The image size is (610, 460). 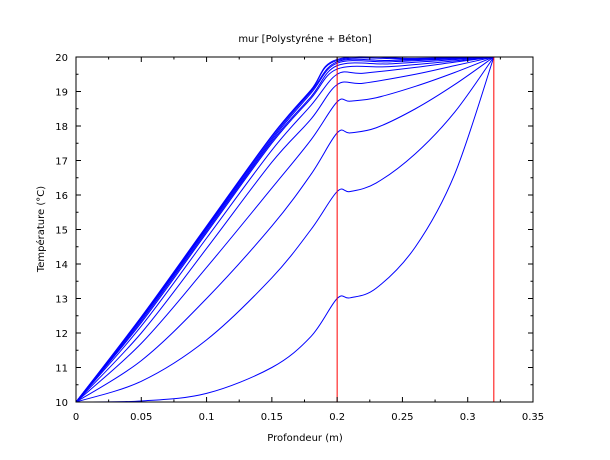 What do you see at coordinates (41, 229) in the screenshot?
I see `y-axis-label: Température (°C)` at bounding box center [41, 229].